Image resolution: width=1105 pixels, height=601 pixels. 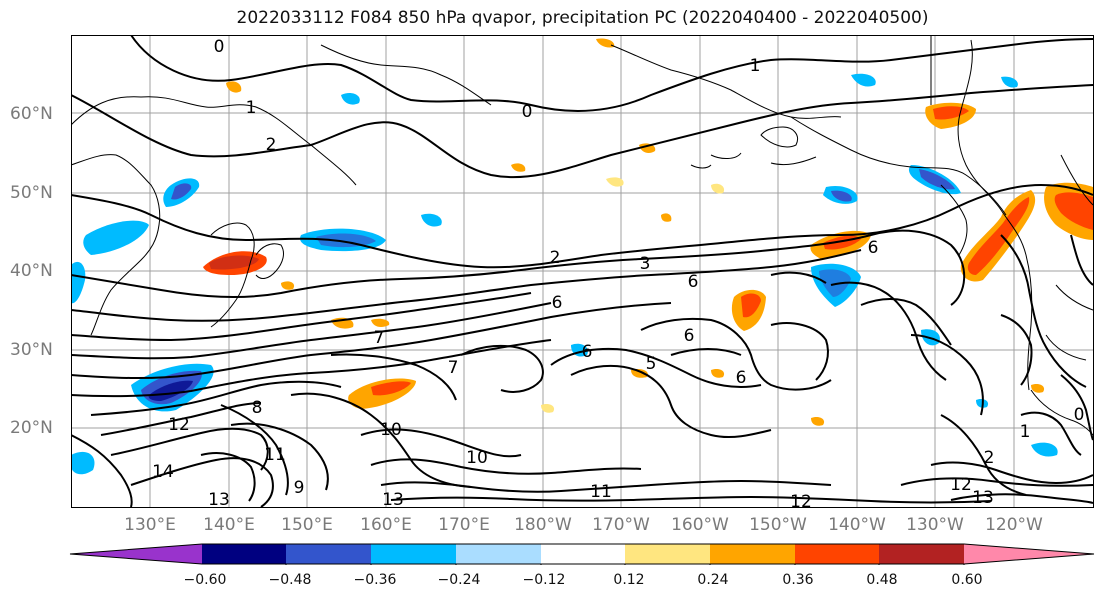 I want to click on lon-label: 150°E, so click(x=307, y=525).